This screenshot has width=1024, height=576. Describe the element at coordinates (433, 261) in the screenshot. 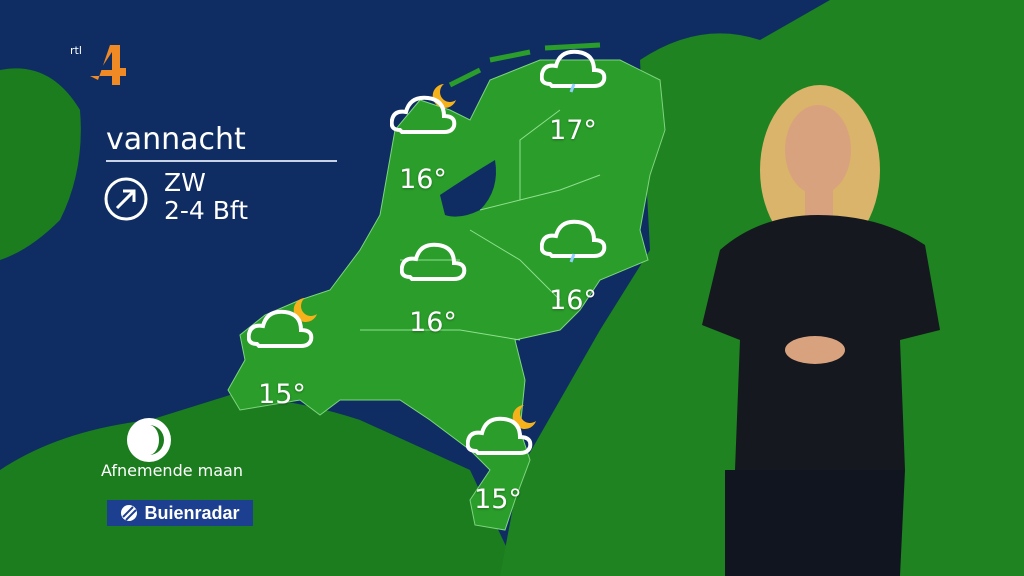

I see `cloud-icon` at that location.